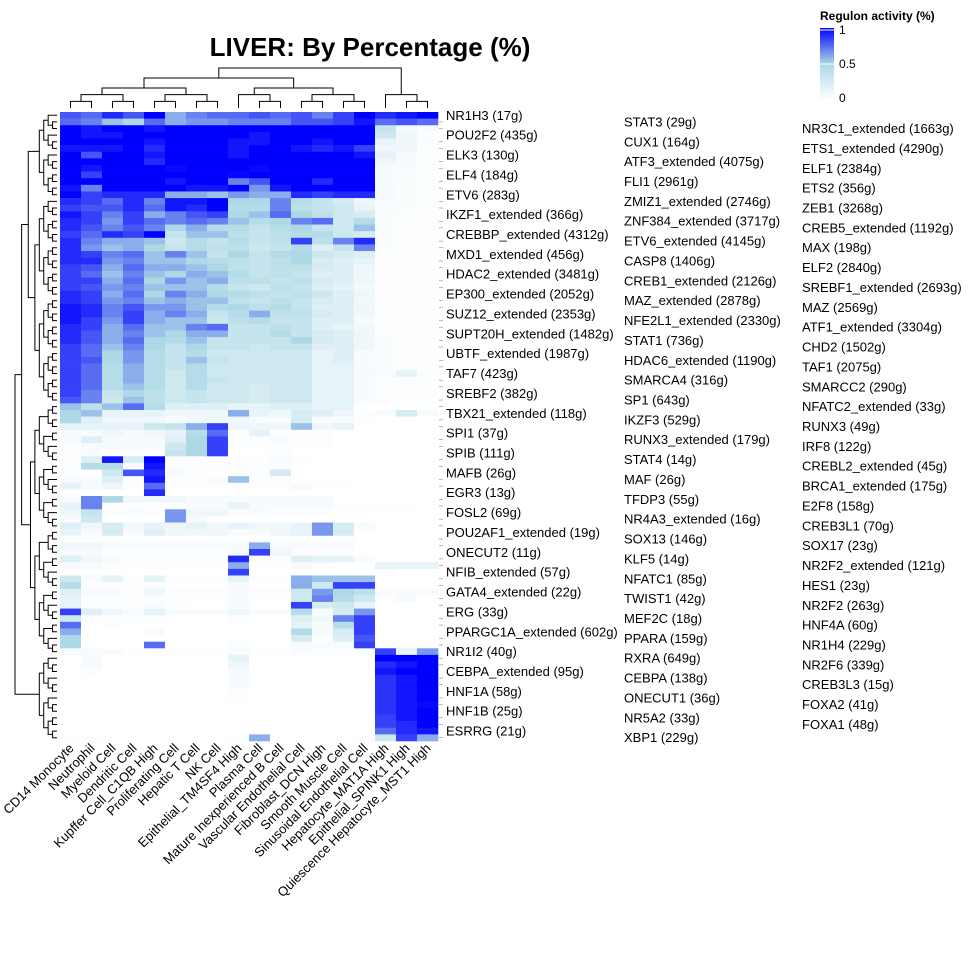 This screenshot has height=980, width=980. What do you see at coordinates (843, 664) in the screenshot?
I see `row-label: NR2F6 (339g)` at bounding box center [843, 664].